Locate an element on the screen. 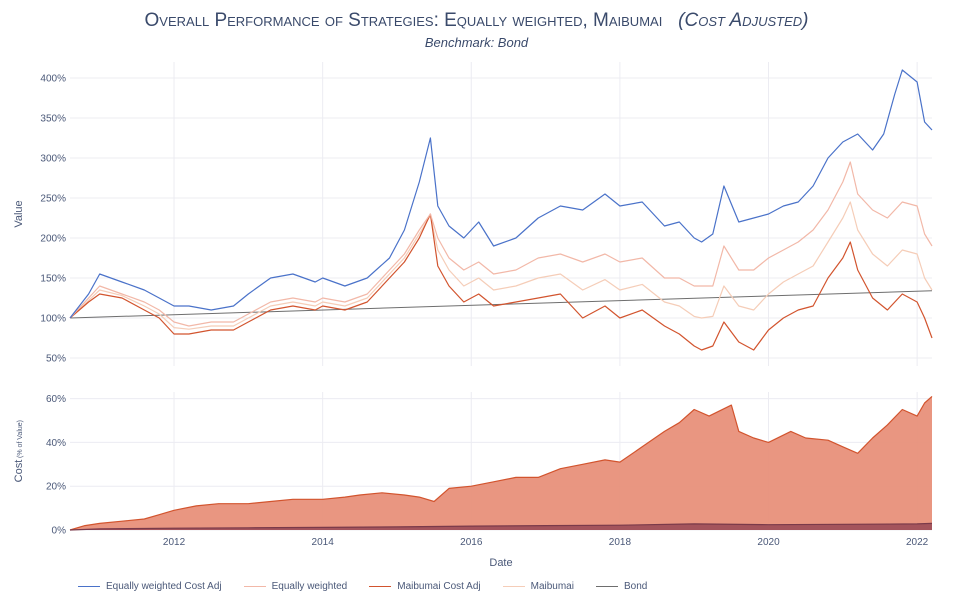 Image resolution: width=953 pixels, height=603 pixels. legend-item: Maibumai is located at coordinates (538, 586).